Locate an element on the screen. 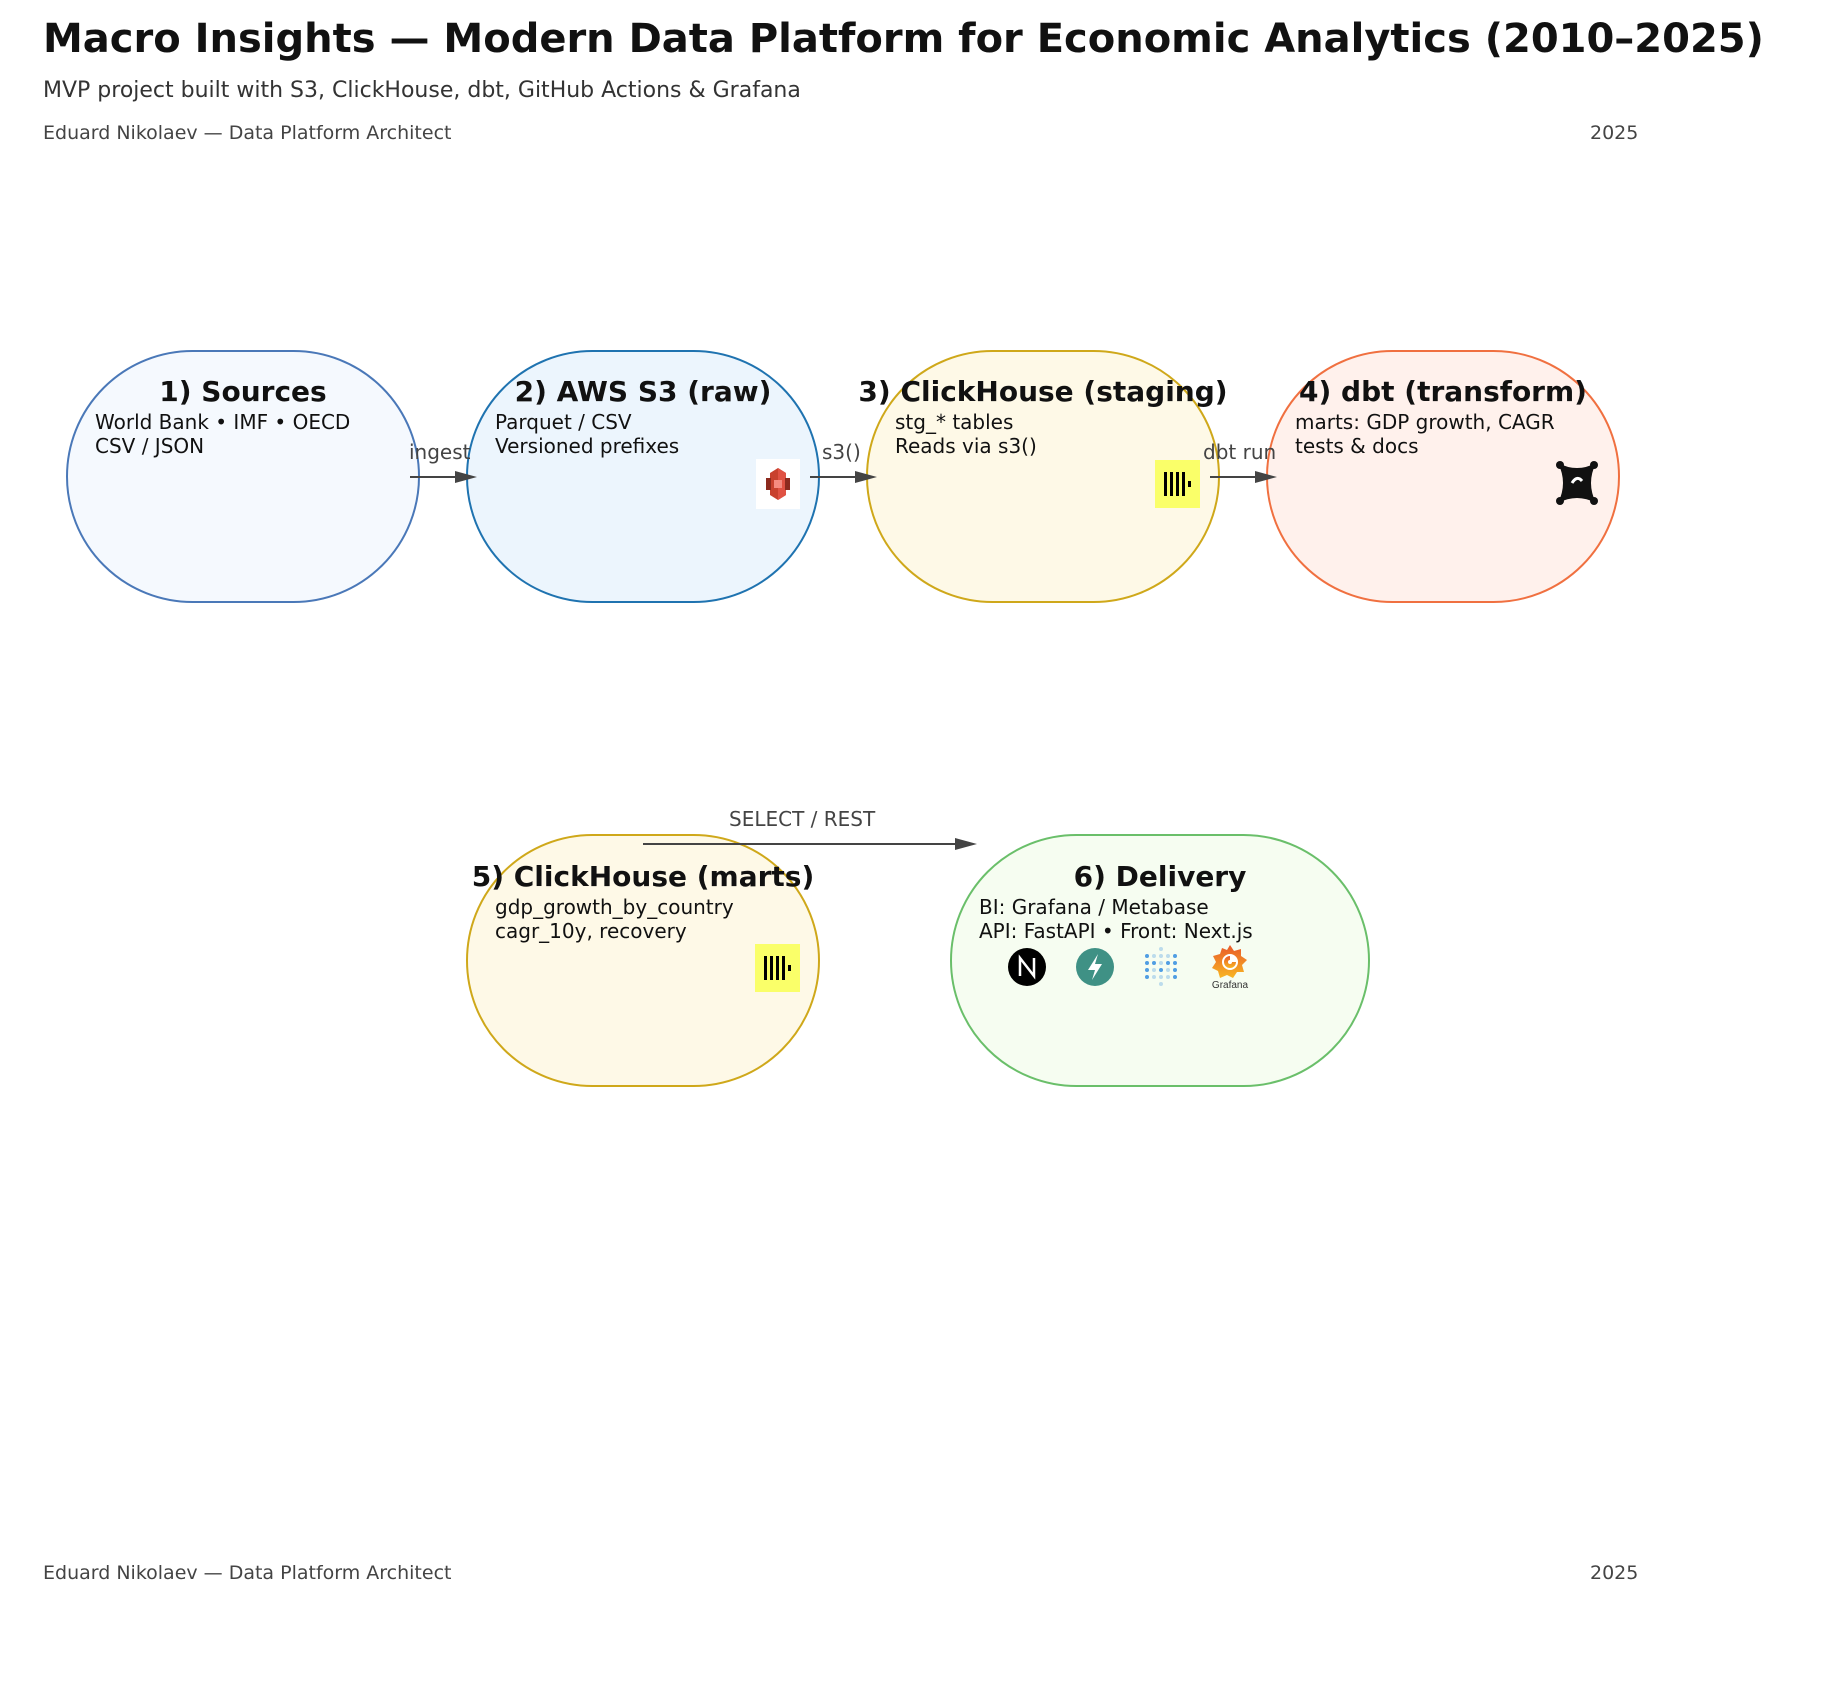 The height and width of the screenshot is (1683, 1843). node-clickhouse-staging-title: 3) ClickHouse (staging) is located at coordinates (1043, 391).